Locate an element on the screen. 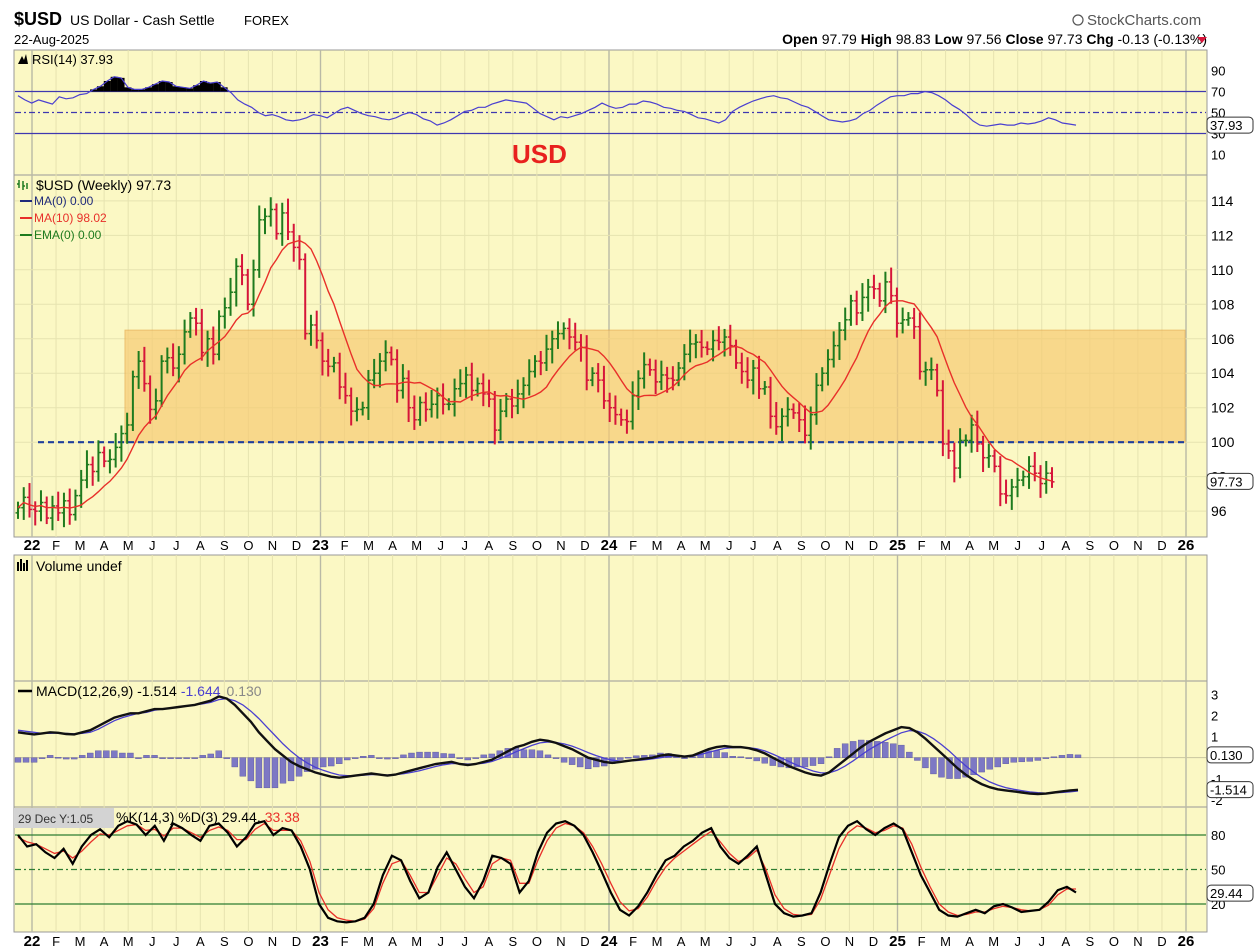  usd-annotation: USD is located at coordinates (539, 154).